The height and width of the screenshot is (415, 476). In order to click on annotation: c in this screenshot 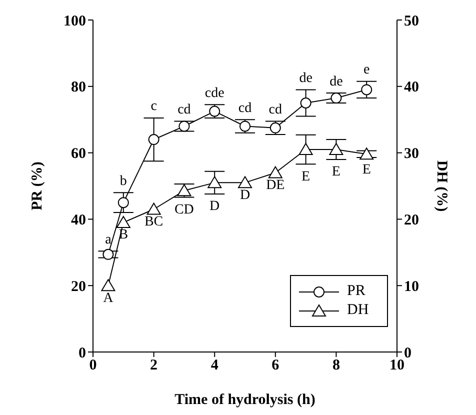, I will do `click(153, 106)`.